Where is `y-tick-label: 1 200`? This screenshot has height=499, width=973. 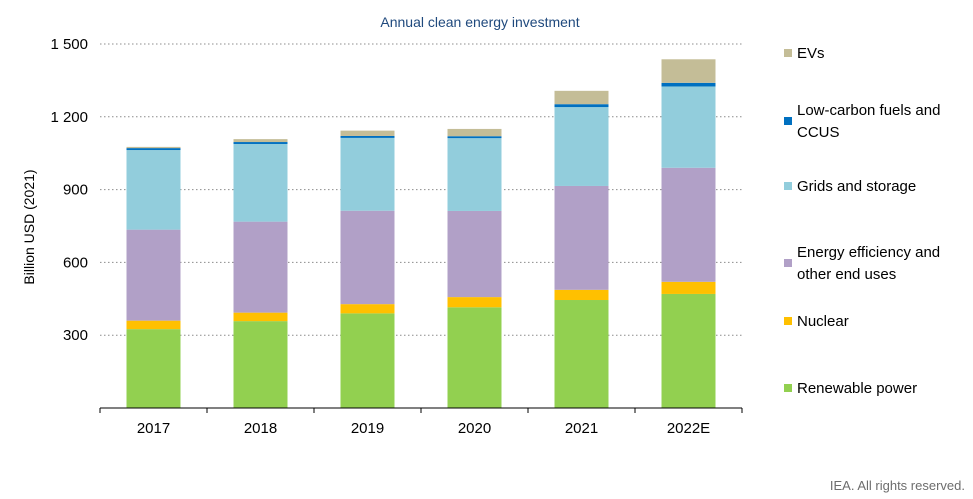 y-tick-label: 1 200 is located at coordinates (69, 117).